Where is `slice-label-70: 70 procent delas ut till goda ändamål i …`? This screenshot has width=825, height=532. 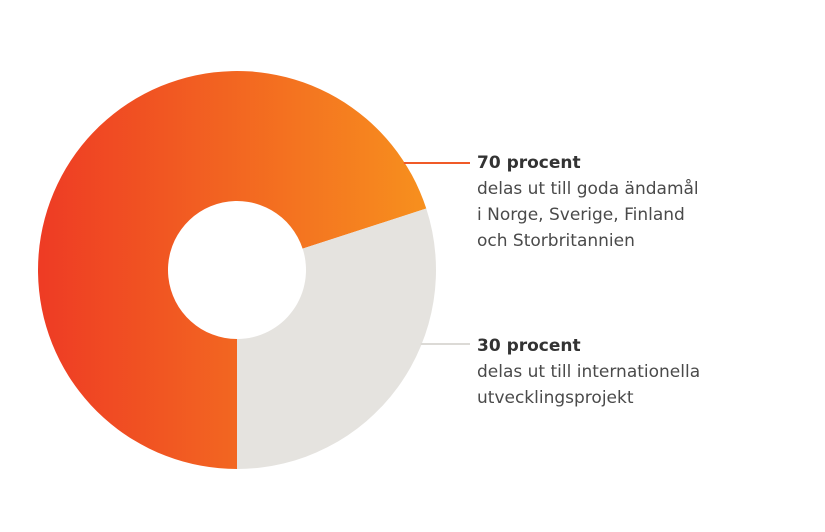 slice-label-70: 70 procent delas ut till goda ändamål i … is located at coordinates (588, 202).